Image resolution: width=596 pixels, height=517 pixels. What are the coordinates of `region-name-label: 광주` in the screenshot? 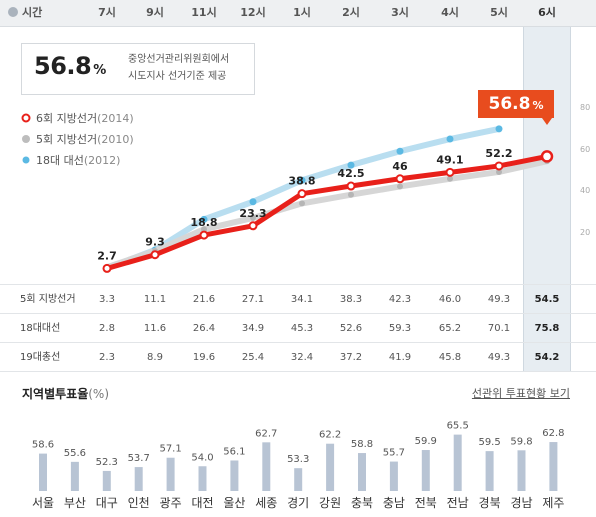 It's located at (171, 503).